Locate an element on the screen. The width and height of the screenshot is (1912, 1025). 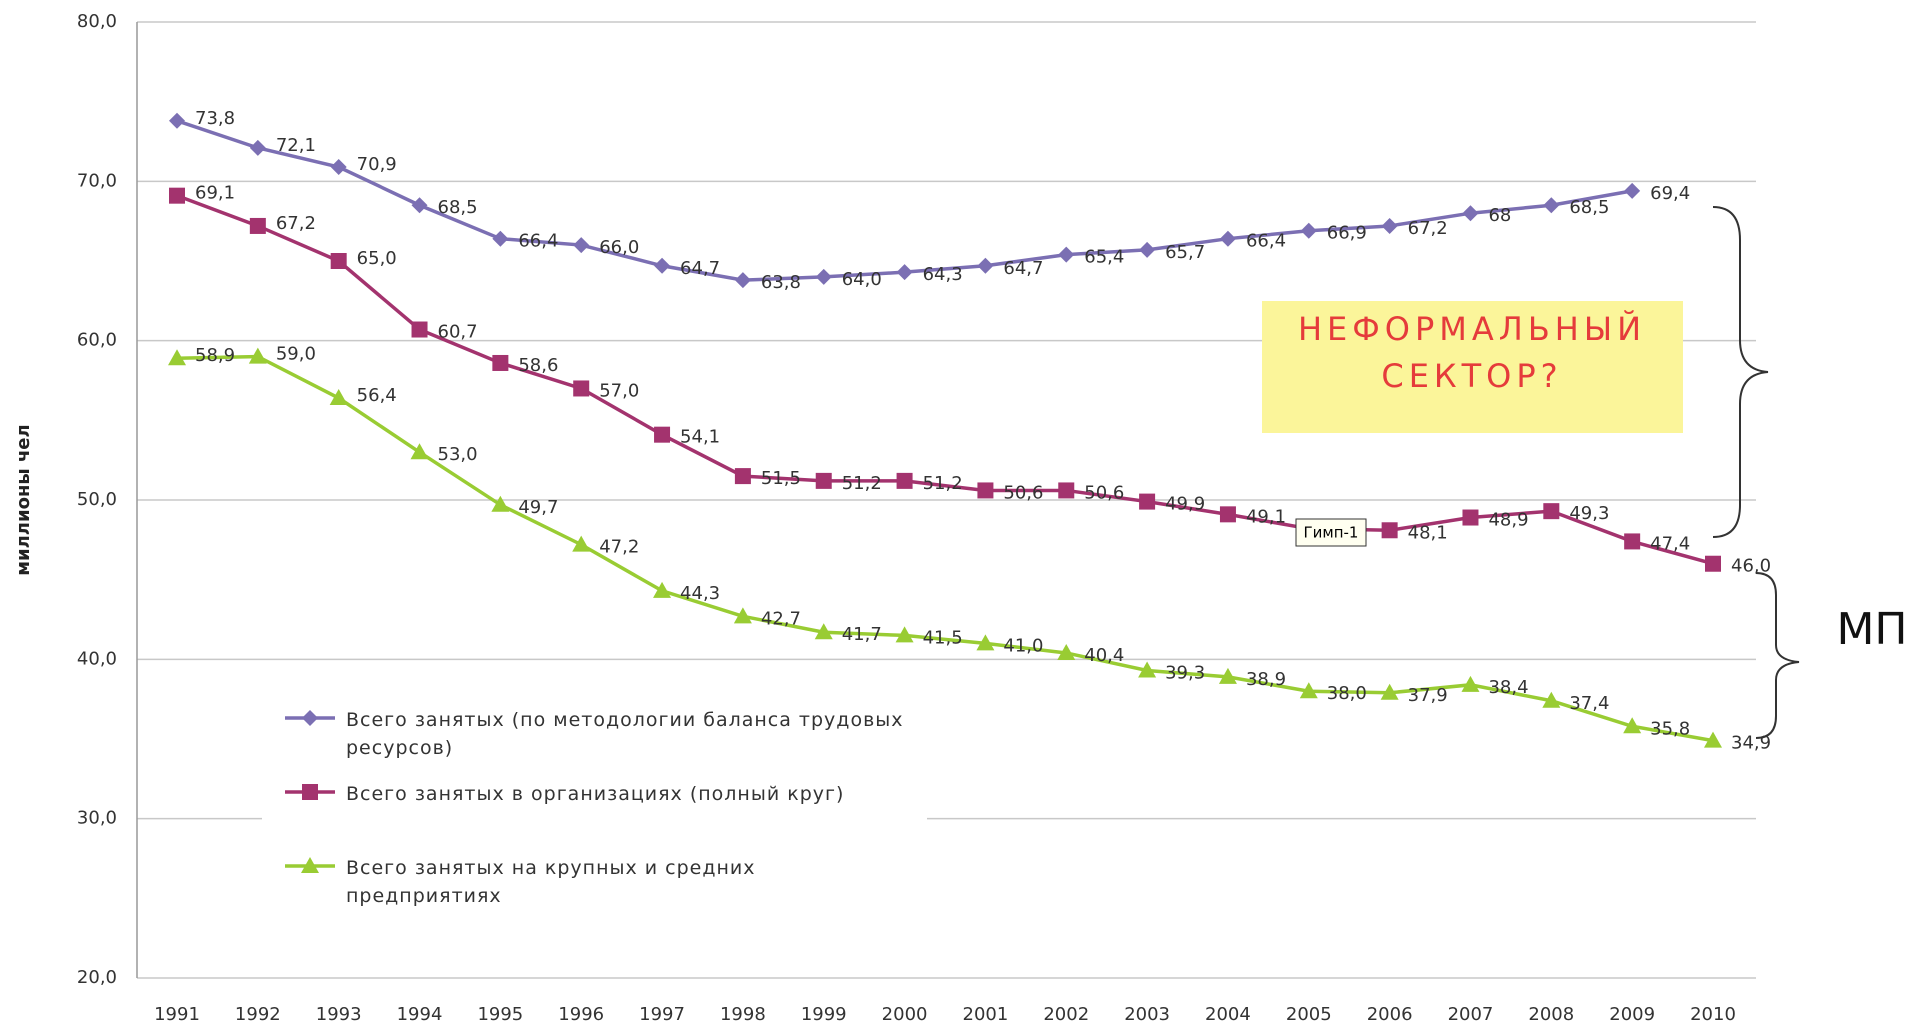
data-label: 41,0 is located at coordinates (1023, 645).